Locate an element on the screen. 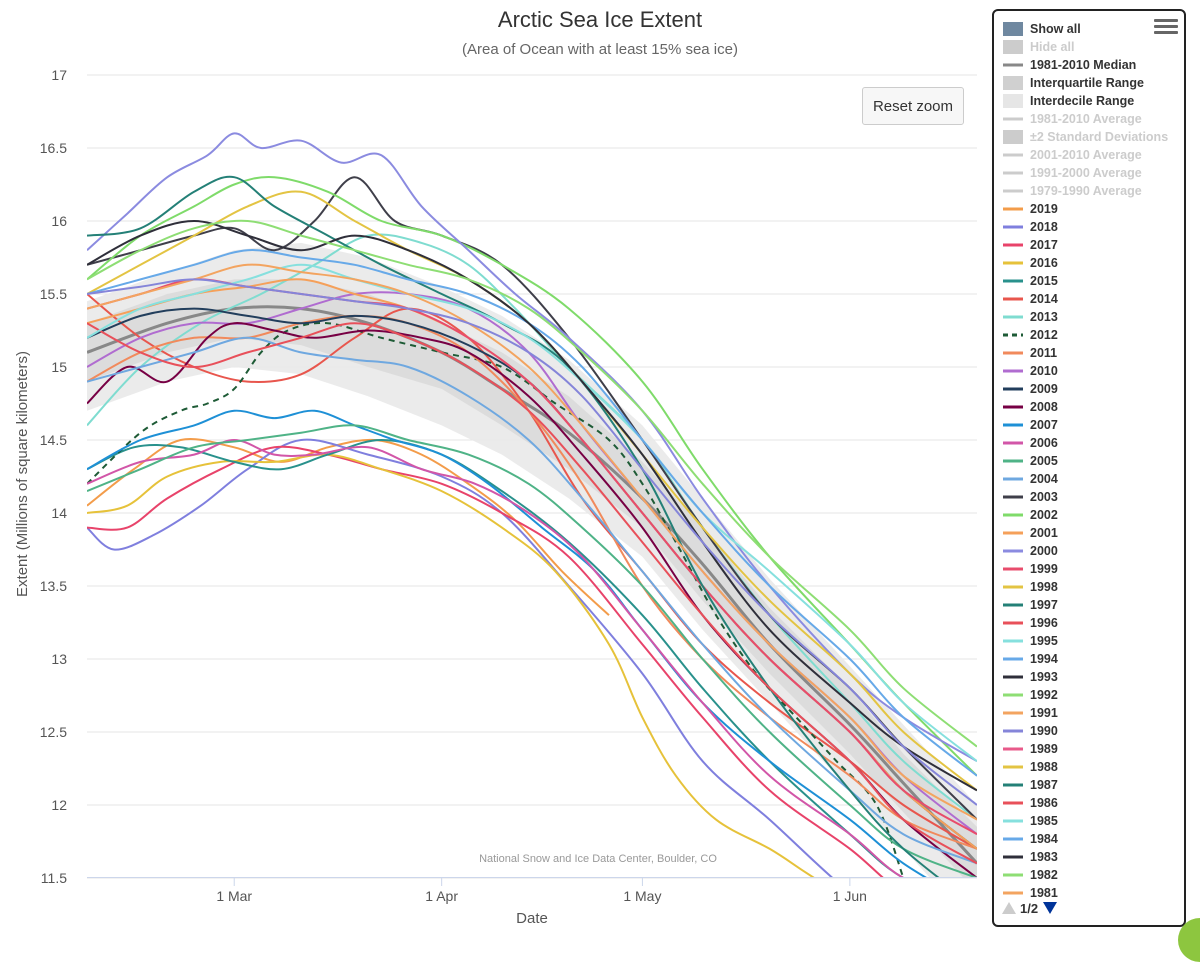 The image size is (1200, 962). legend-item-1981: 1981 is located at coordinates (1077, 893).